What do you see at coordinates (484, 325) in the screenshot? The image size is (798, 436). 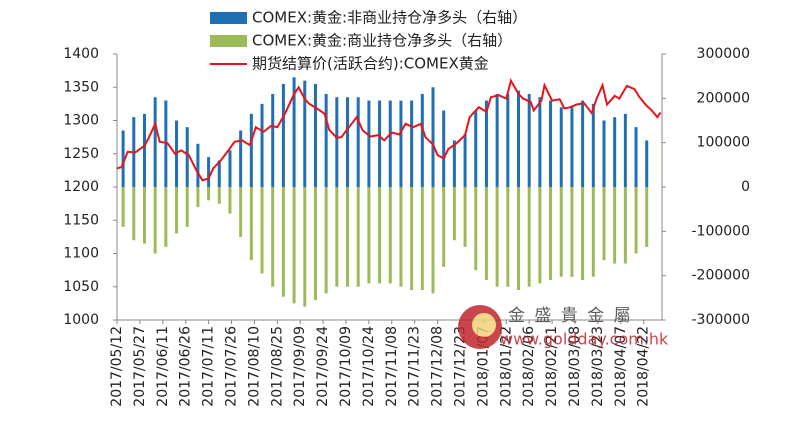 I see `logo-inner` at bounding box center [484, 325].